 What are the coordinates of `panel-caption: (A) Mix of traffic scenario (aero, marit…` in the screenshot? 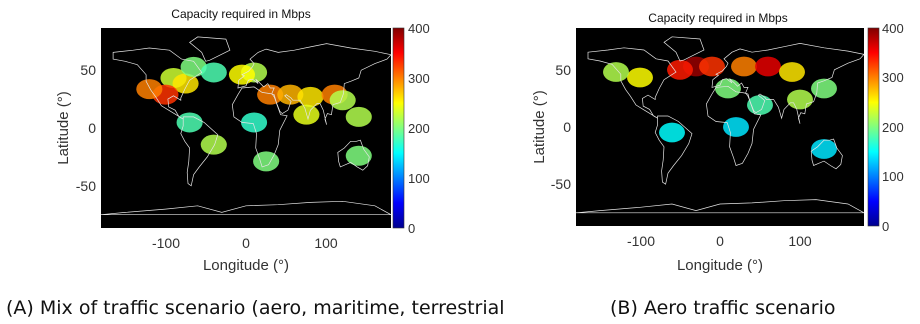 It's located at (255, 308).